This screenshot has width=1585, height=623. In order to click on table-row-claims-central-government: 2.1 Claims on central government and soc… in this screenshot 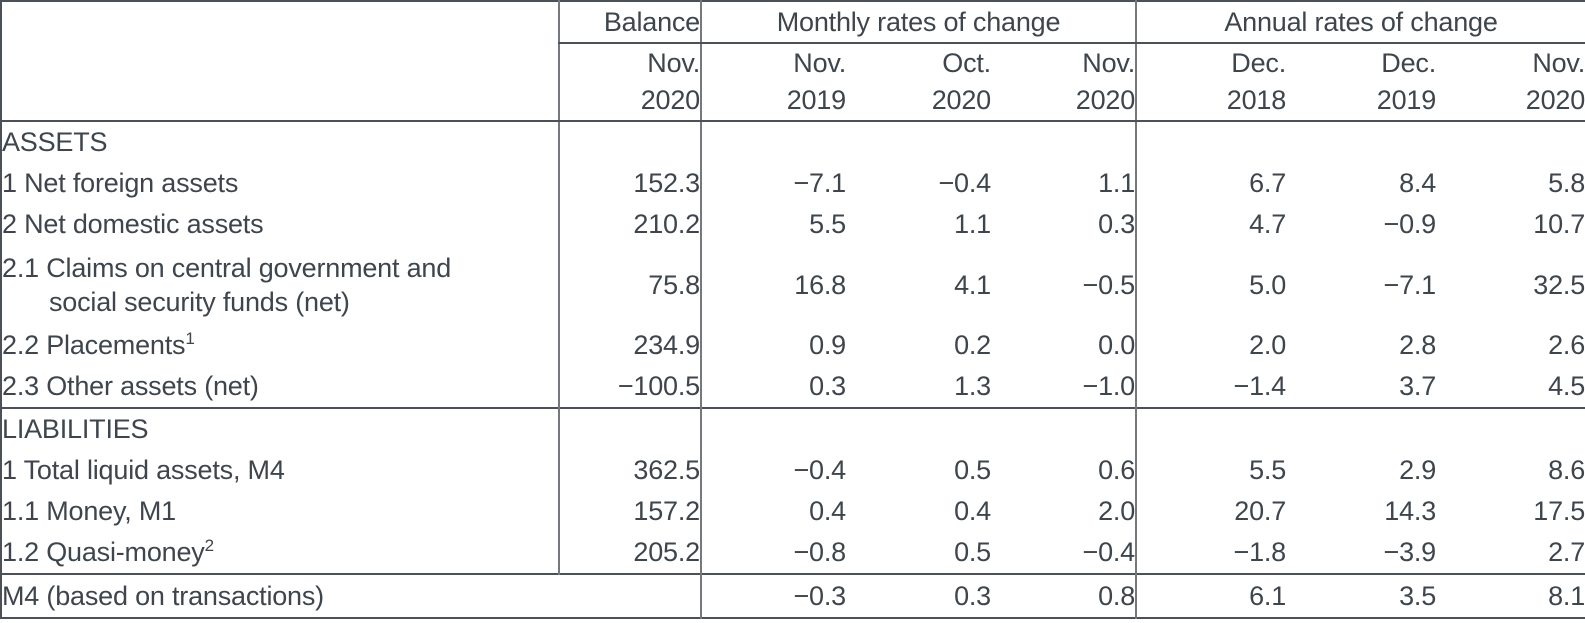, I will do `click(793, 285)`.